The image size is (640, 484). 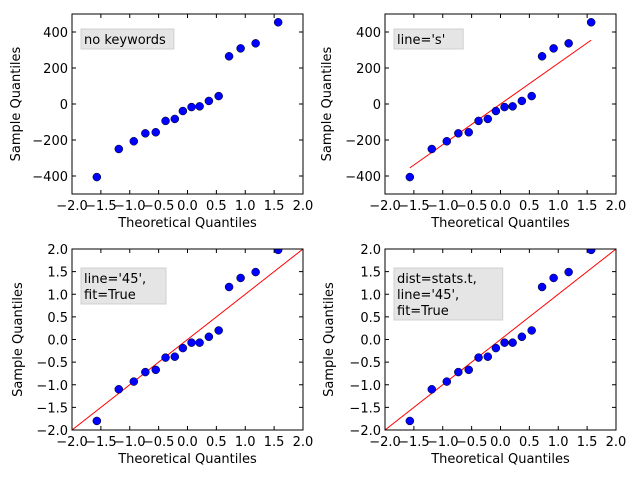 What do you see at coordinates (329, 339) in the screenshot?
I see `y-axis-label: Sample Quantiles` at bounding box center [329, 339].